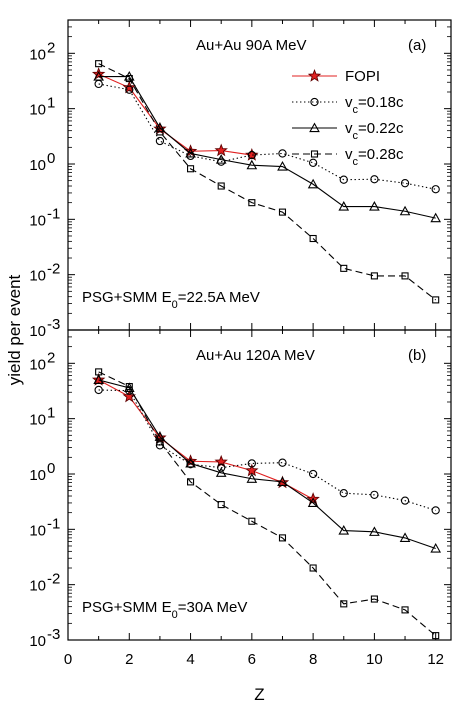  I want to click on legend-label: FOPI, so click(362, 76).